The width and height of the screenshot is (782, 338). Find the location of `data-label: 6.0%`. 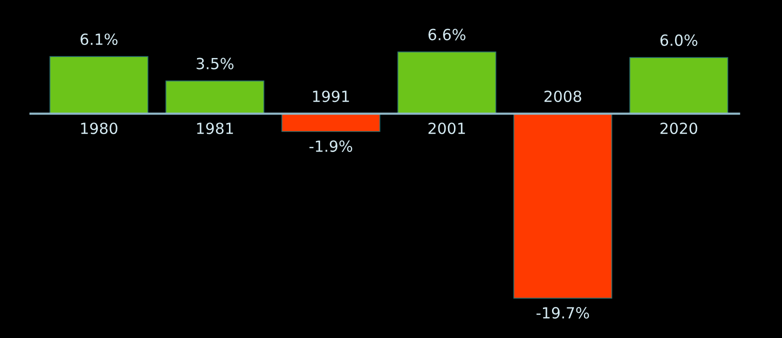

data-label: 6.0% is located at coordinates (679, 40).